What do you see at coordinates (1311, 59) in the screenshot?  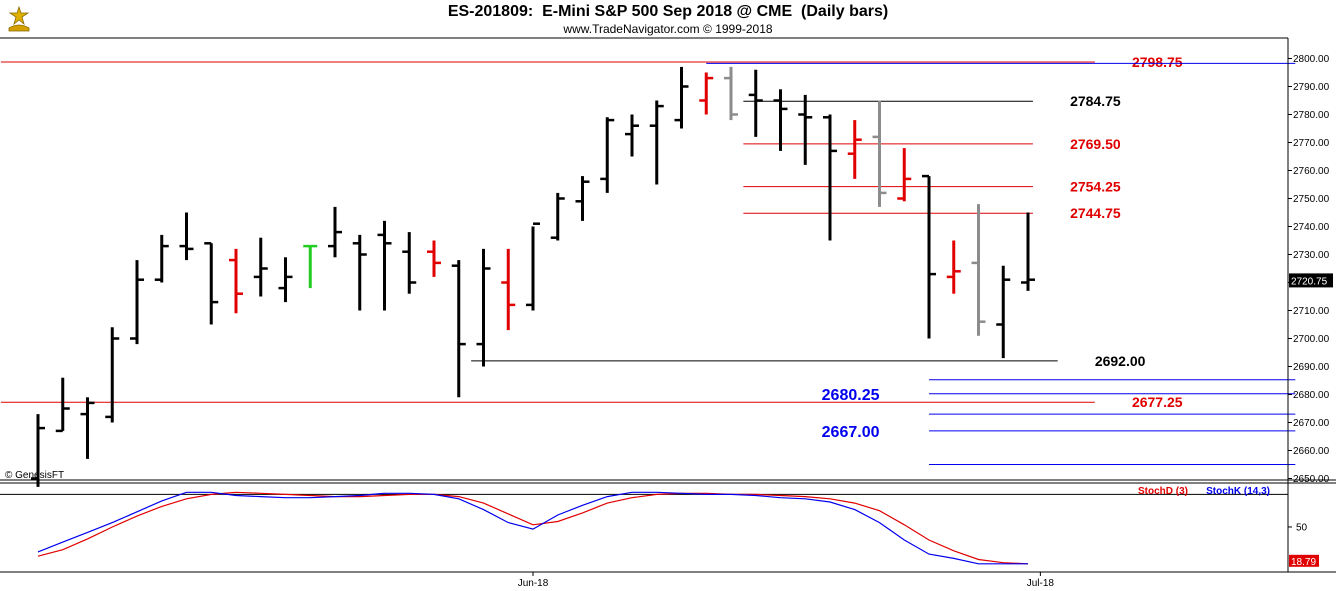 I see `y-tick-label: 2800.00` at bounding box center [1311, 59].